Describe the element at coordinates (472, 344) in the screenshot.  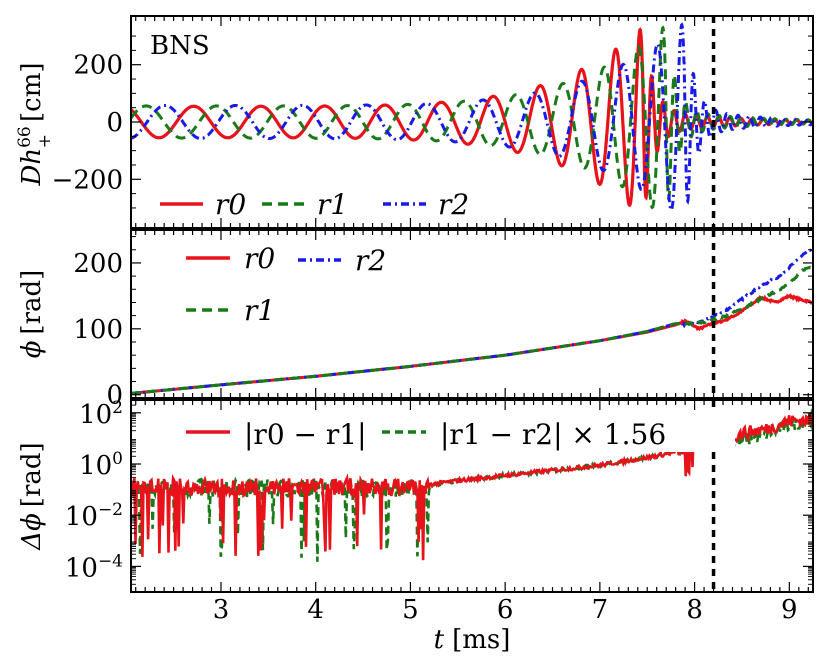
I see `phase-series-r0` at that location.